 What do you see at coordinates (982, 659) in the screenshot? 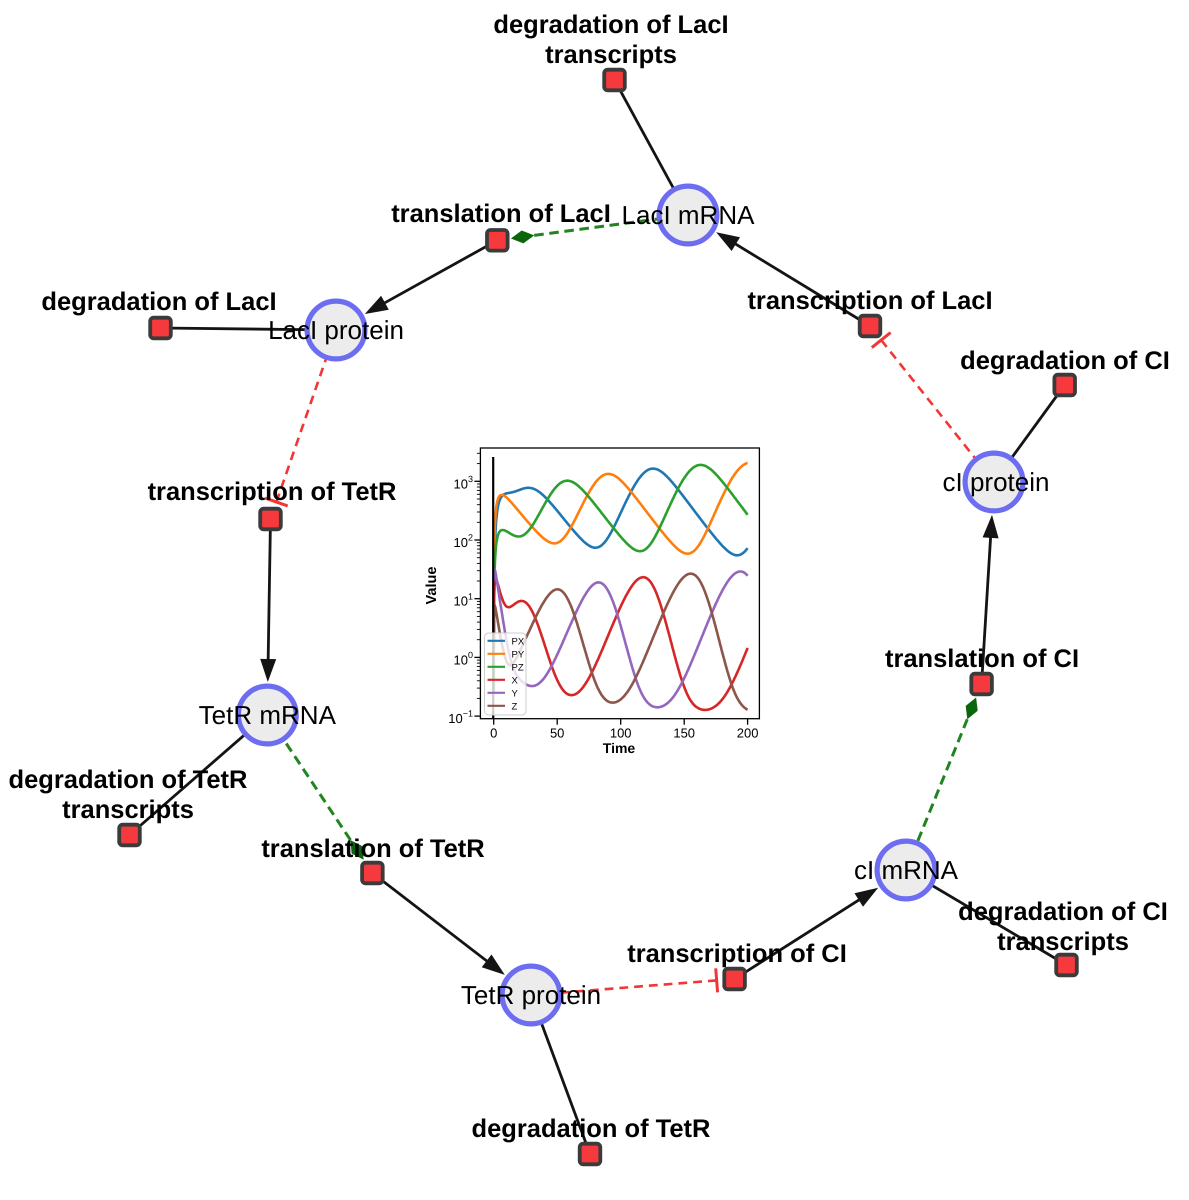
I see `svg-text: translation of CI` at bounding box center [982, 659].